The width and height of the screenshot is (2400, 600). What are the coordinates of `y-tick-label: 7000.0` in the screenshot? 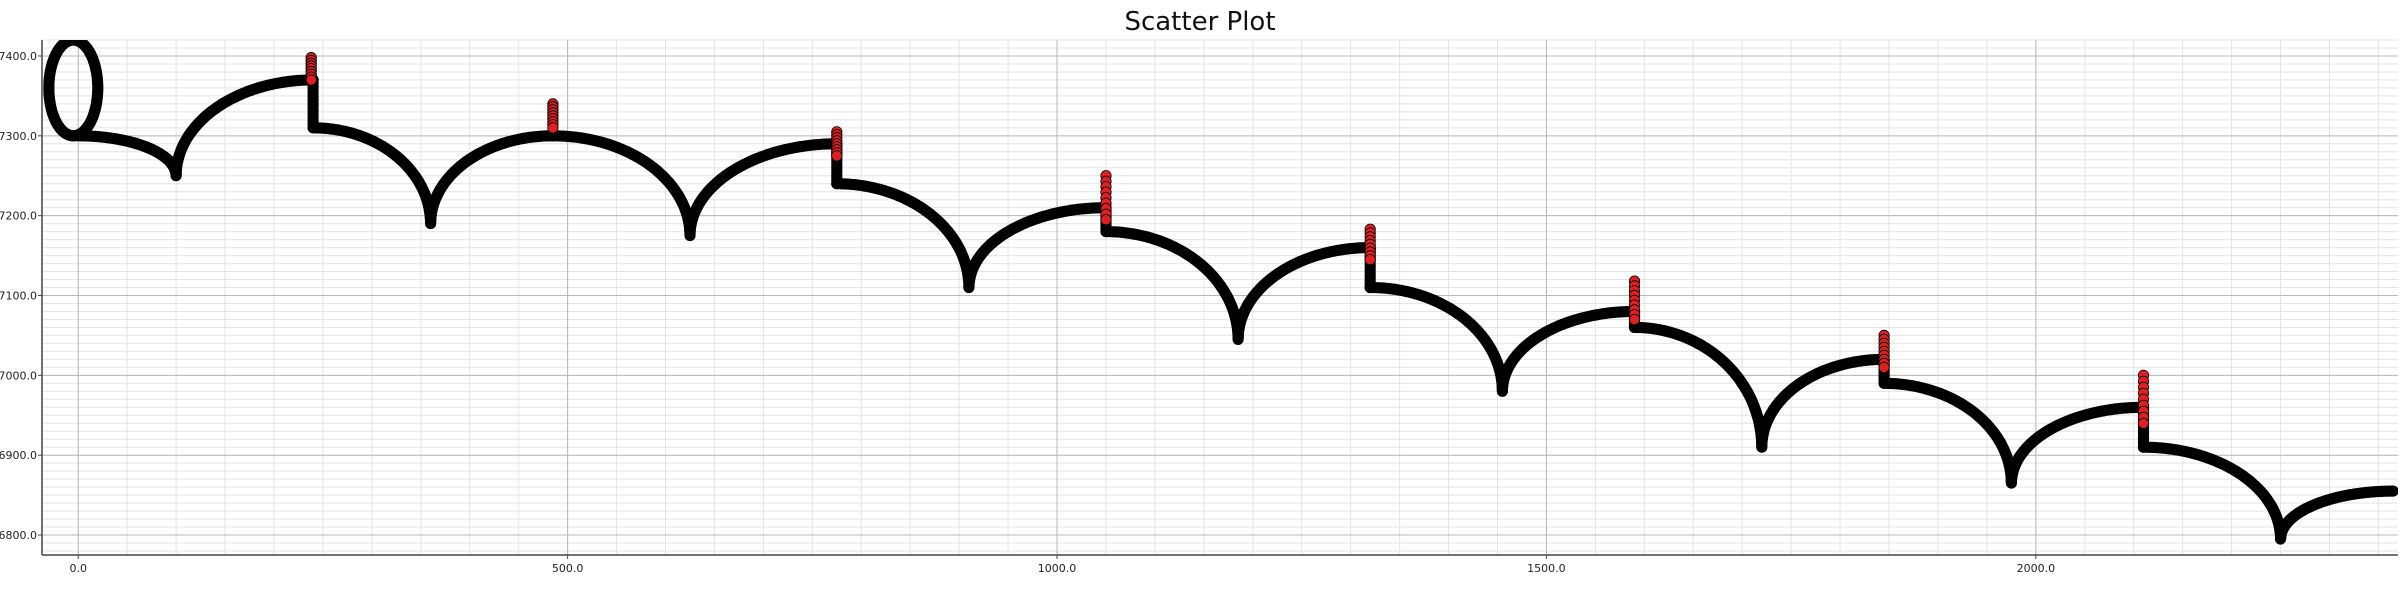 It's located at (18, 375).